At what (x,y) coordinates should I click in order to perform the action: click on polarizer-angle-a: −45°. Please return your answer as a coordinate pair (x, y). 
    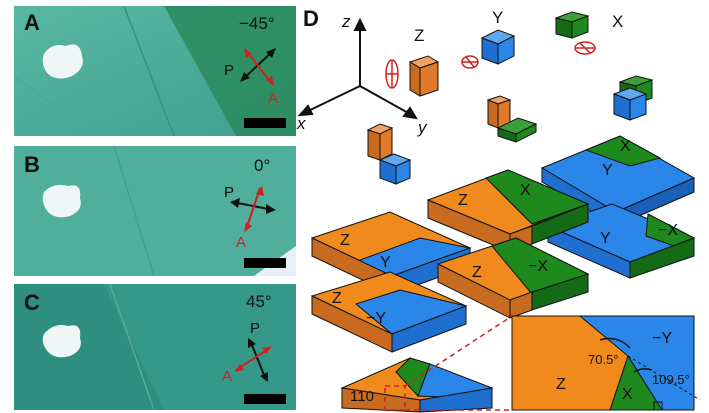
    Looking at the image, I should click on (257, 23).